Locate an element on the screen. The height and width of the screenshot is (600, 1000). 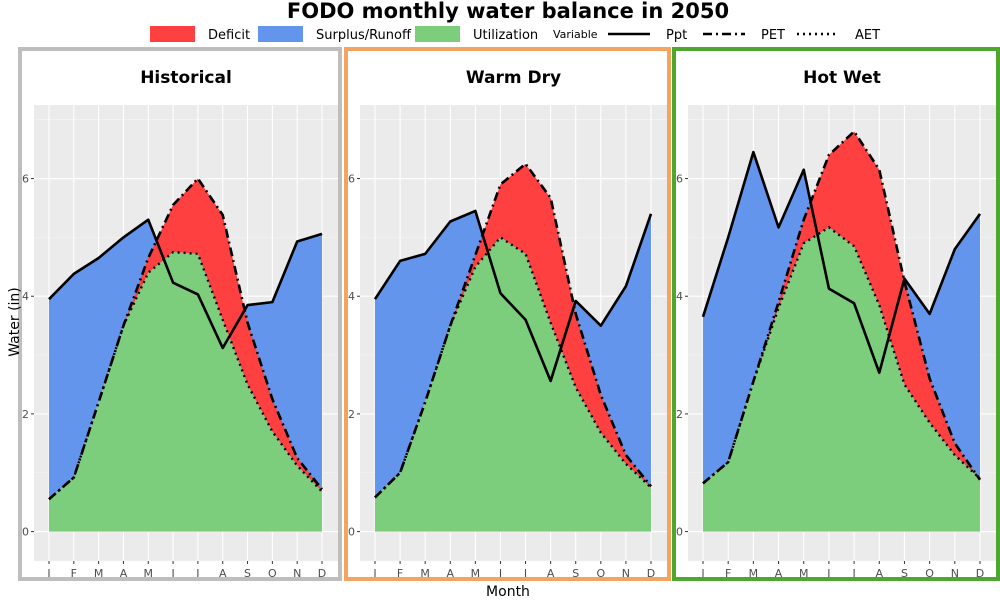
deficit-area is located at coordinates (185, 339).